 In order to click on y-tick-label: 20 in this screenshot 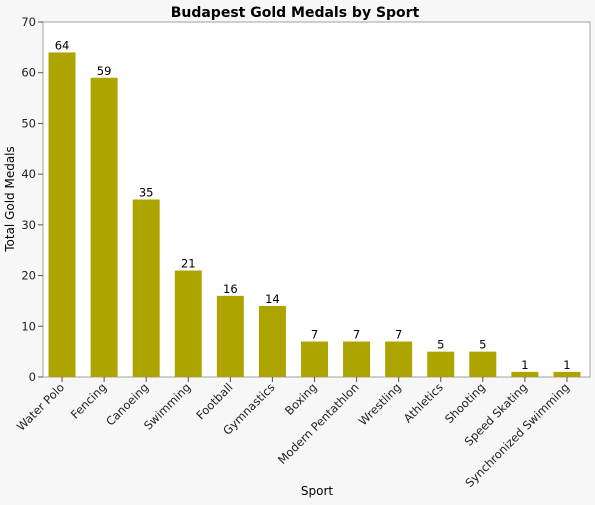, I will do `click(28, 276)`.